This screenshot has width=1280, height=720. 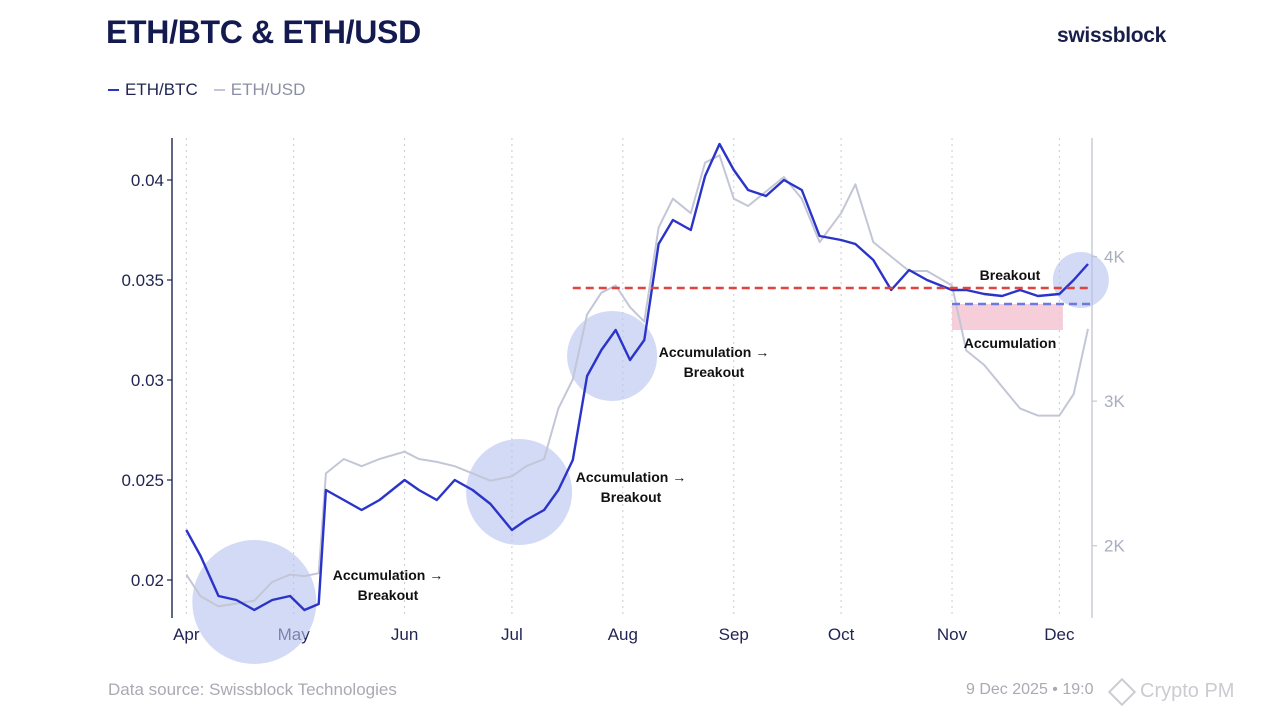 I want to click on y-left-tick-label: 0.025, so click(x=142, y=480).